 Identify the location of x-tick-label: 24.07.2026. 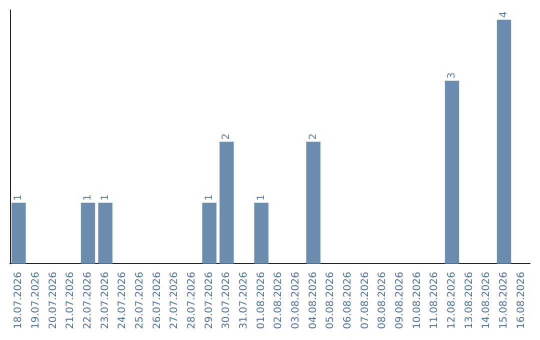
(122, 301).